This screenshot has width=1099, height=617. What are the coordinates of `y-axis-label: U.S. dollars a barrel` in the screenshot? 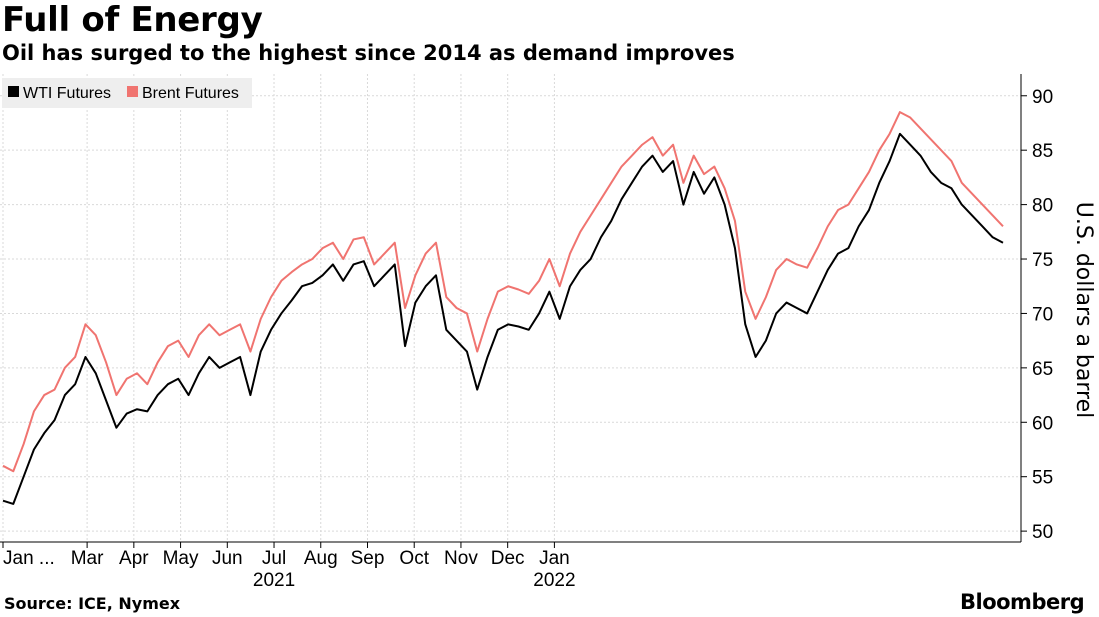 It's located at (1083, 310).